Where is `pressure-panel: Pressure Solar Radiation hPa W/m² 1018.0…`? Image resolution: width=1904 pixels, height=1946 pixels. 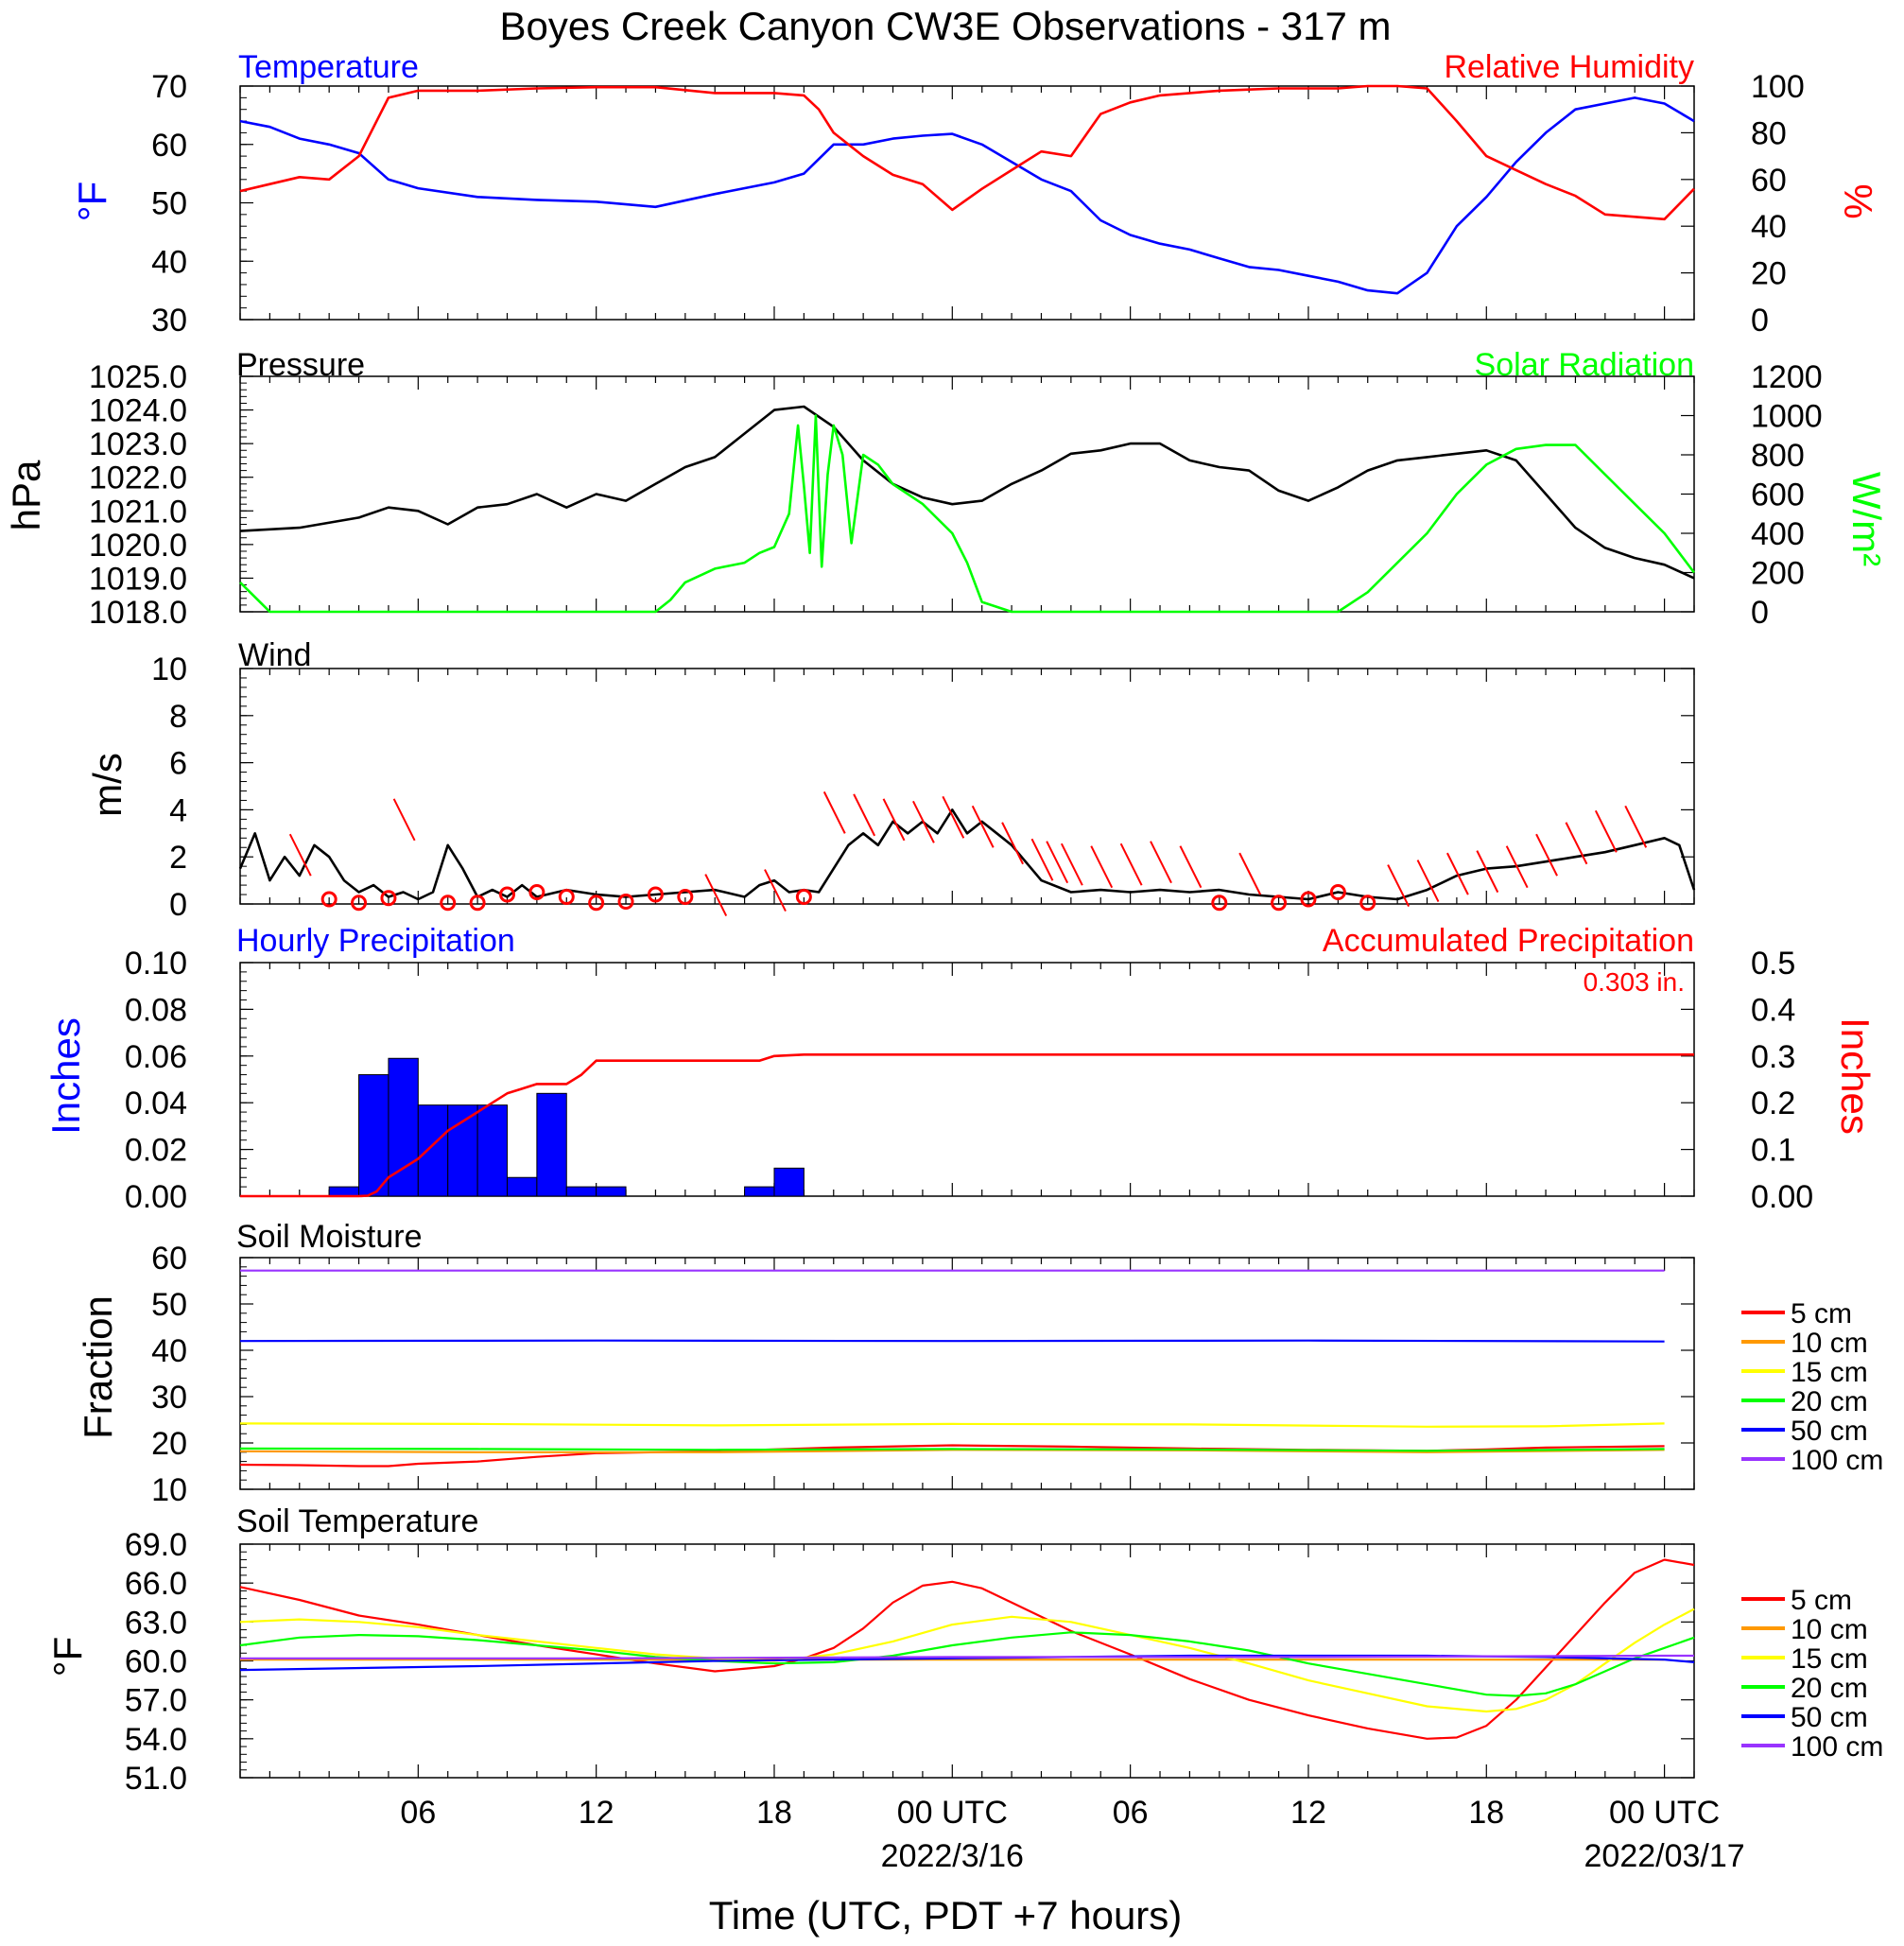
pressure-panel: Pressure Solar Radiation hPa W/m² 1018.0… is located at coordinates (947, 489).